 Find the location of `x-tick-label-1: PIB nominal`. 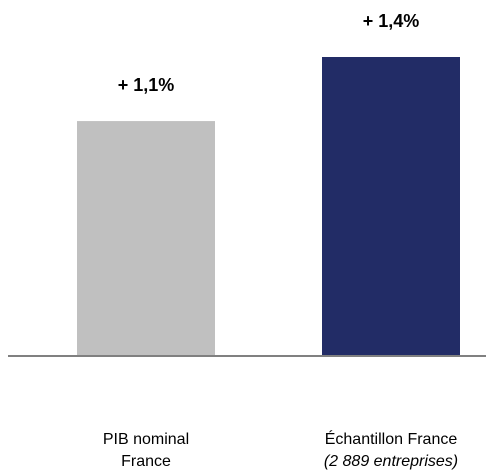

x-tick-label-1: PIB nominal is located at coordinates (146, 439).